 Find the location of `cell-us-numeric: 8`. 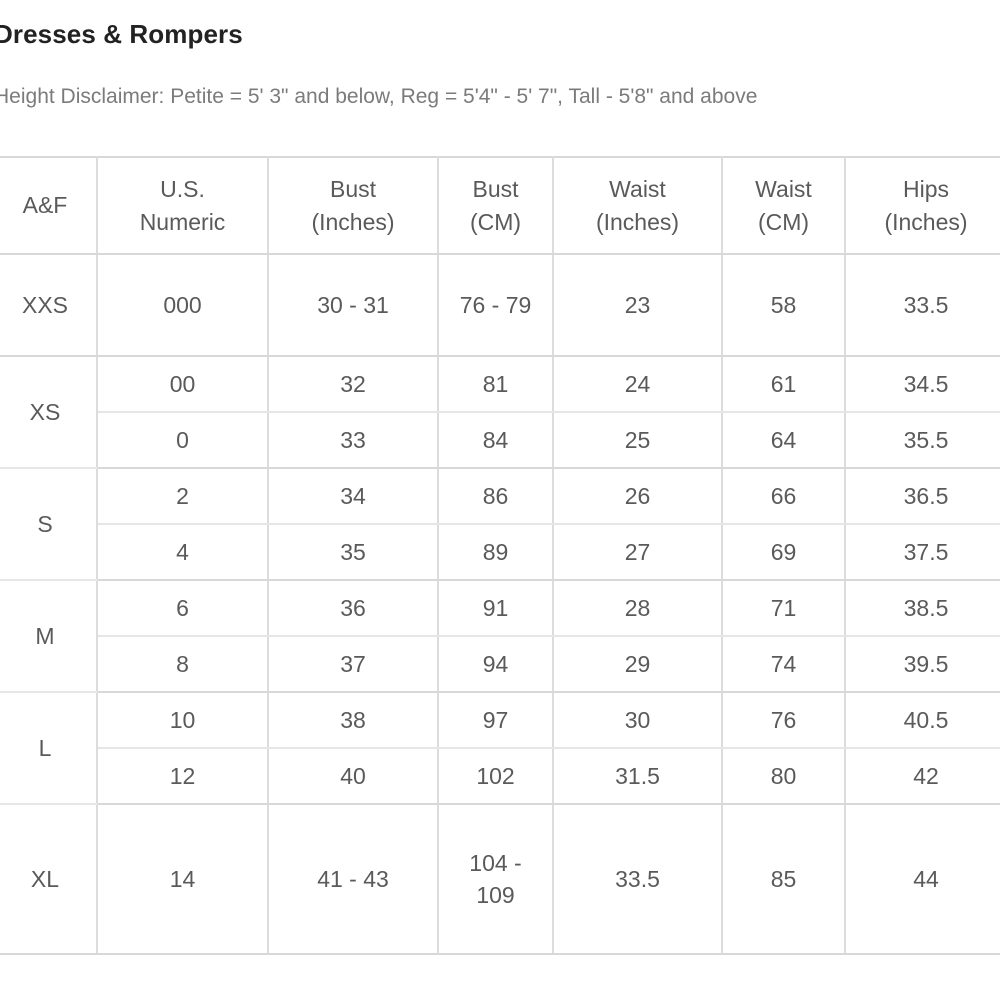

cell-us-numeric: 8 is located at coordinates (183, 664).